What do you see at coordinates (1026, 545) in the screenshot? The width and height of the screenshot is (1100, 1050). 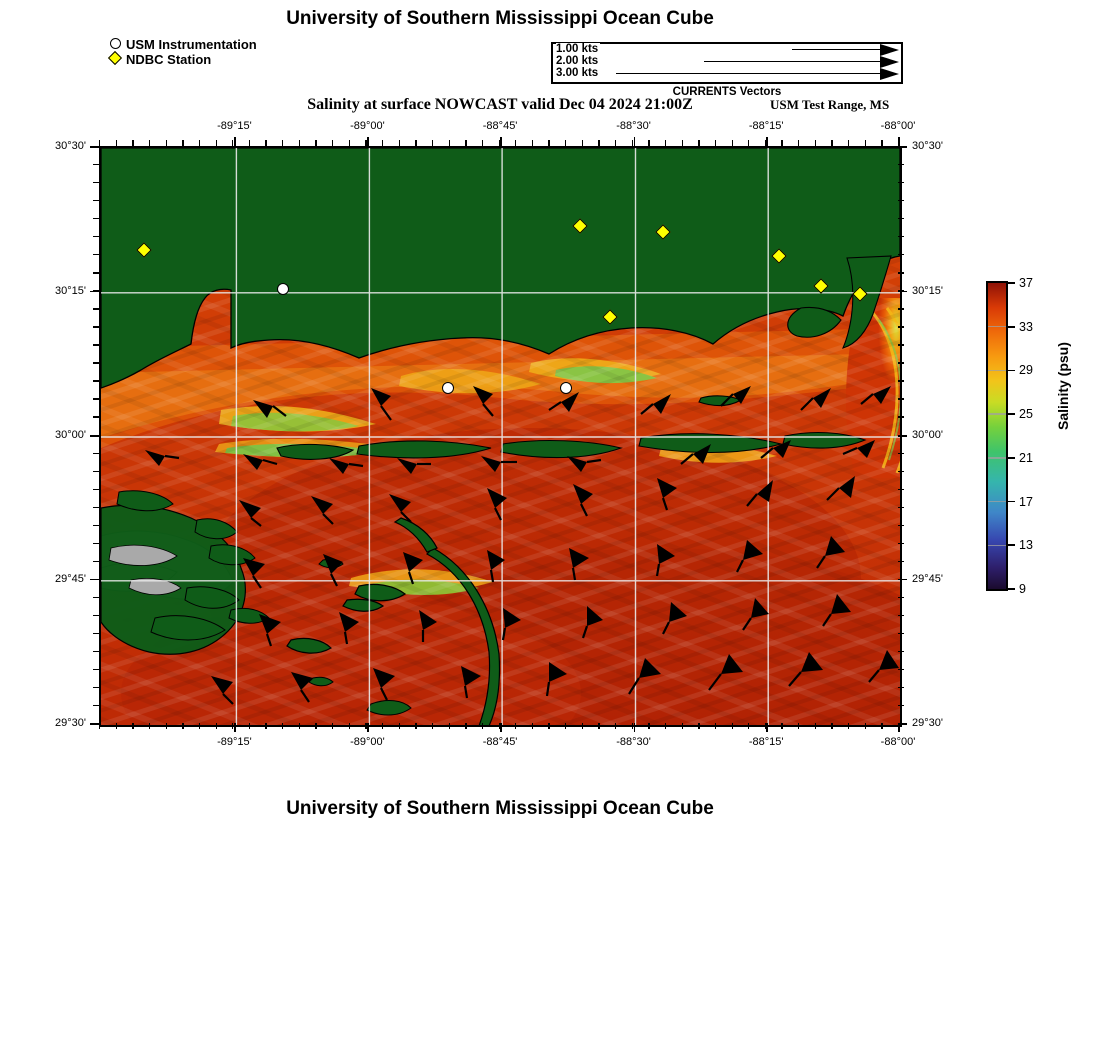 I see `colorbar-tick-label: 13` at bounding box center [1026, 545].